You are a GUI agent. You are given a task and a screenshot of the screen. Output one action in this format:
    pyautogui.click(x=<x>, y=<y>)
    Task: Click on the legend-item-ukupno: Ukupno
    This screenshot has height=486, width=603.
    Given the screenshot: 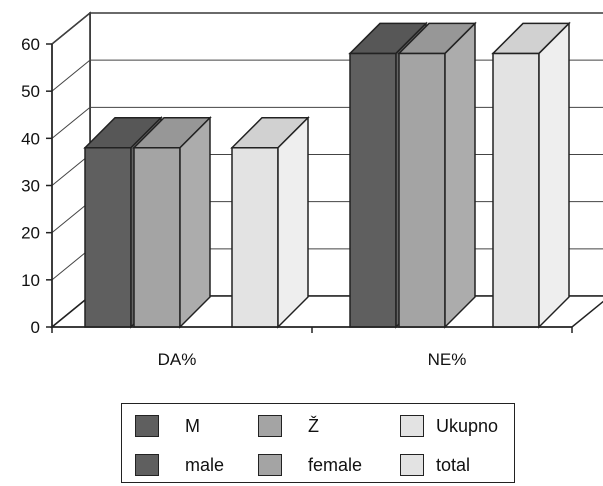 What is the action you would take?
    pyautogui.click(x=449, y=426)
    